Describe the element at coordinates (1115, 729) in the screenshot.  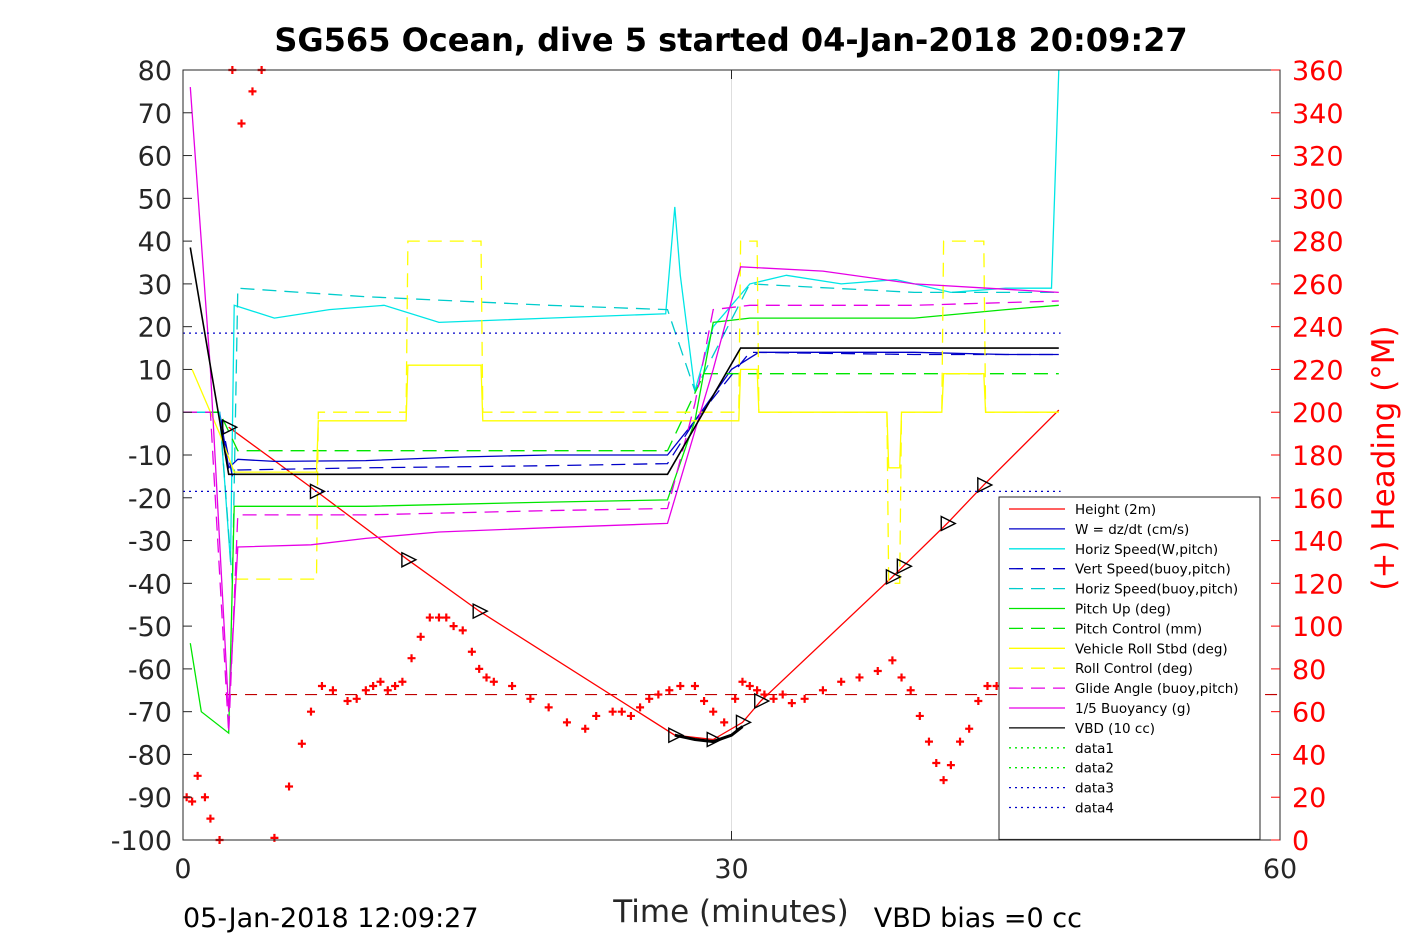
I see `legend-label-11: VBD (10 cc)` at that location.